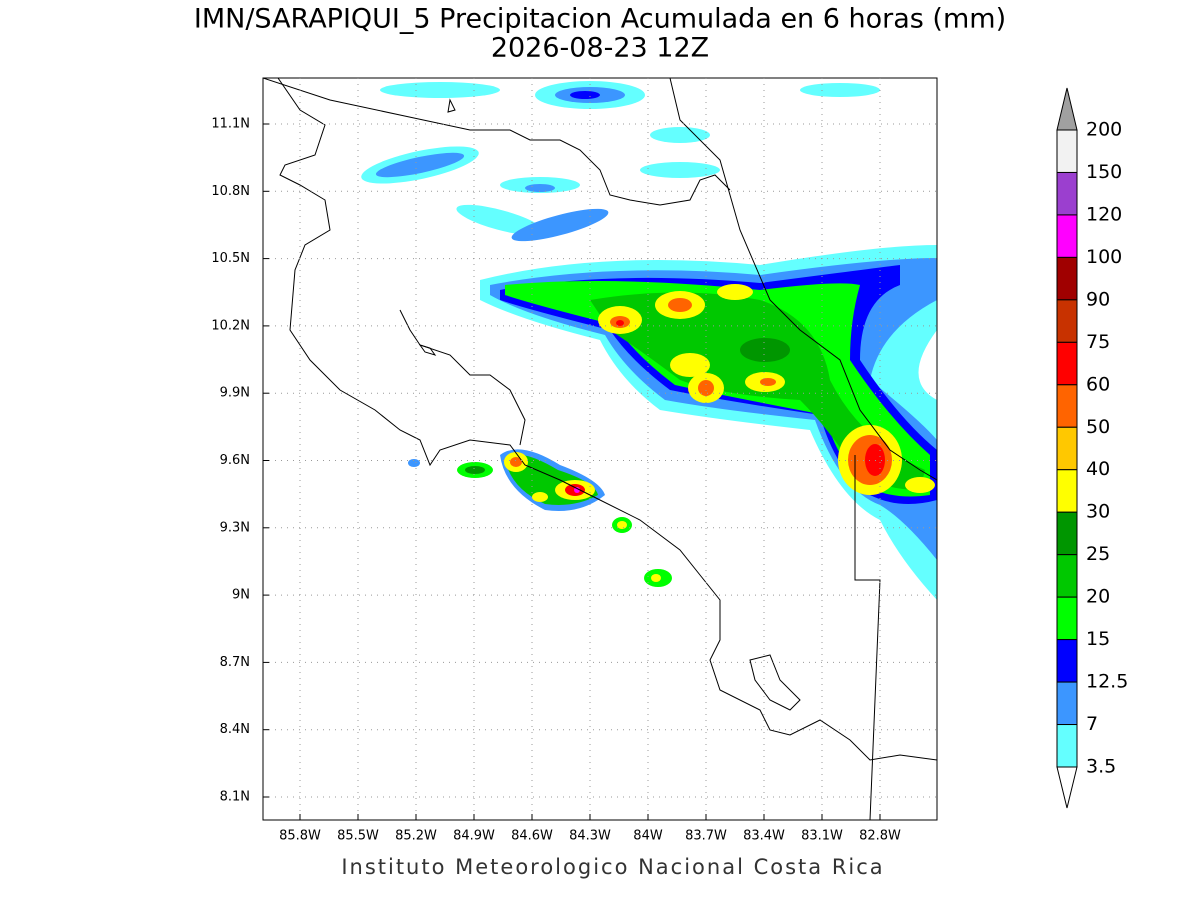  I want to click on colorbar-label: 200, so click(1104, 130).